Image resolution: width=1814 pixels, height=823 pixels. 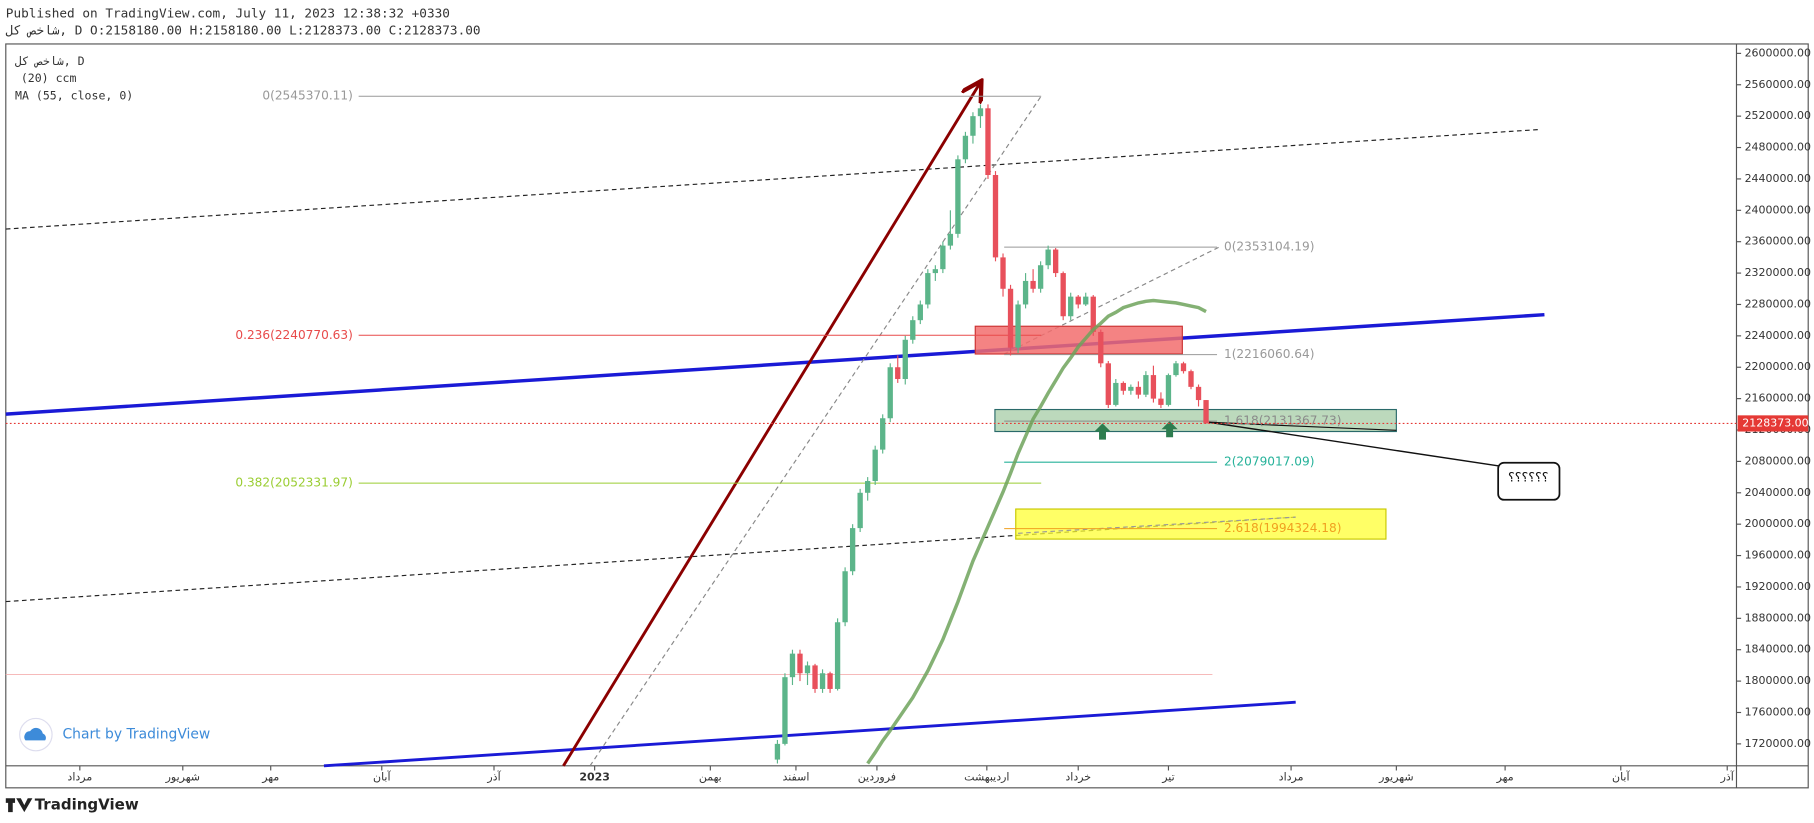 I want to click on y-tick-label: 1920000.00, so click(x=1778, y=586).